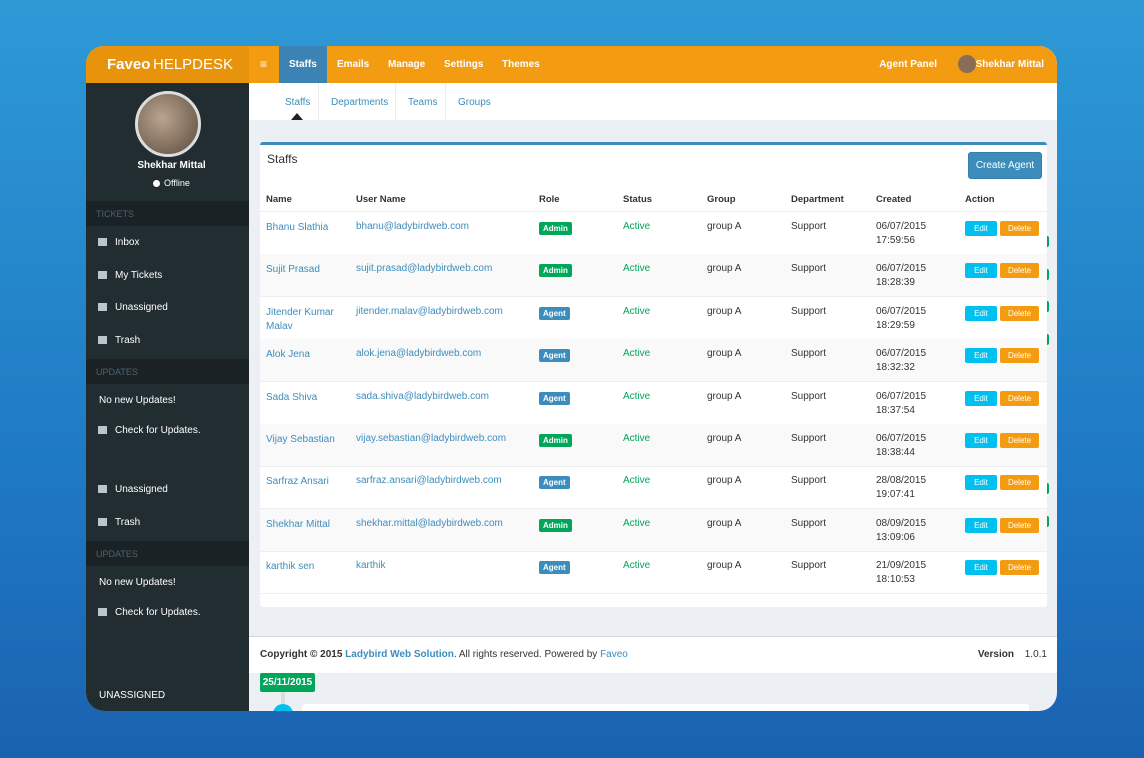  I want to click on sidebar-header-text: TICKETS, so click(115, 214).